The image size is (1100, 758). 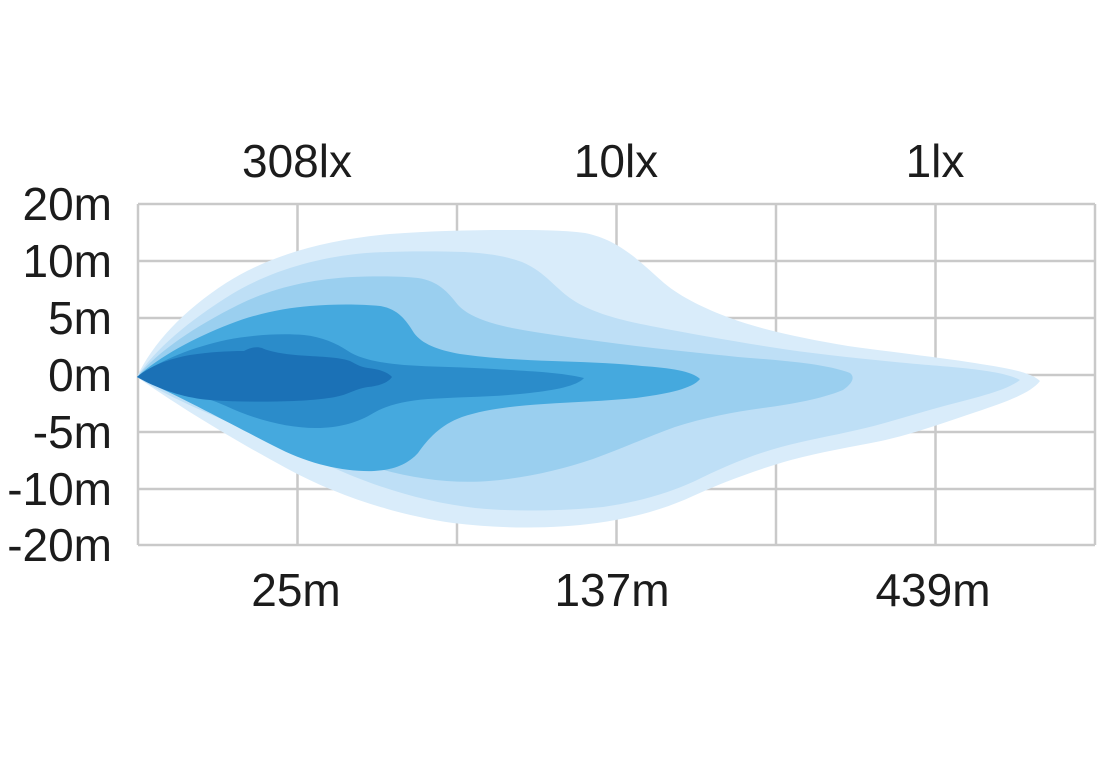 I want to click on left-axis-label-0m: 0m, so click(x=80, y=375).